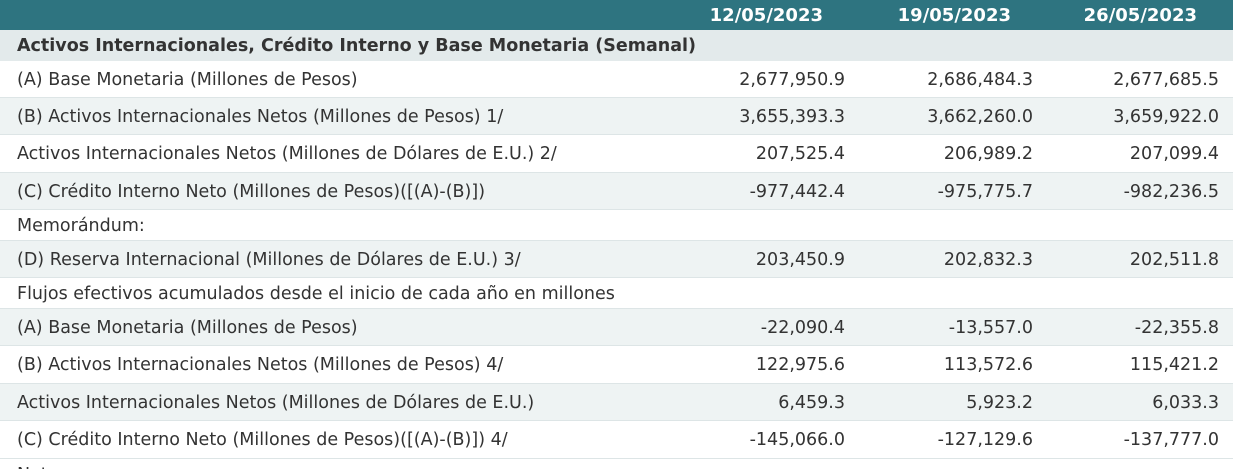 Image resolution: width=1236 pixels, height=469 pixels. Describe the element at coordinates (980, 117) in the screenshot. I see `row-value: 3,662,260.0` at that location.